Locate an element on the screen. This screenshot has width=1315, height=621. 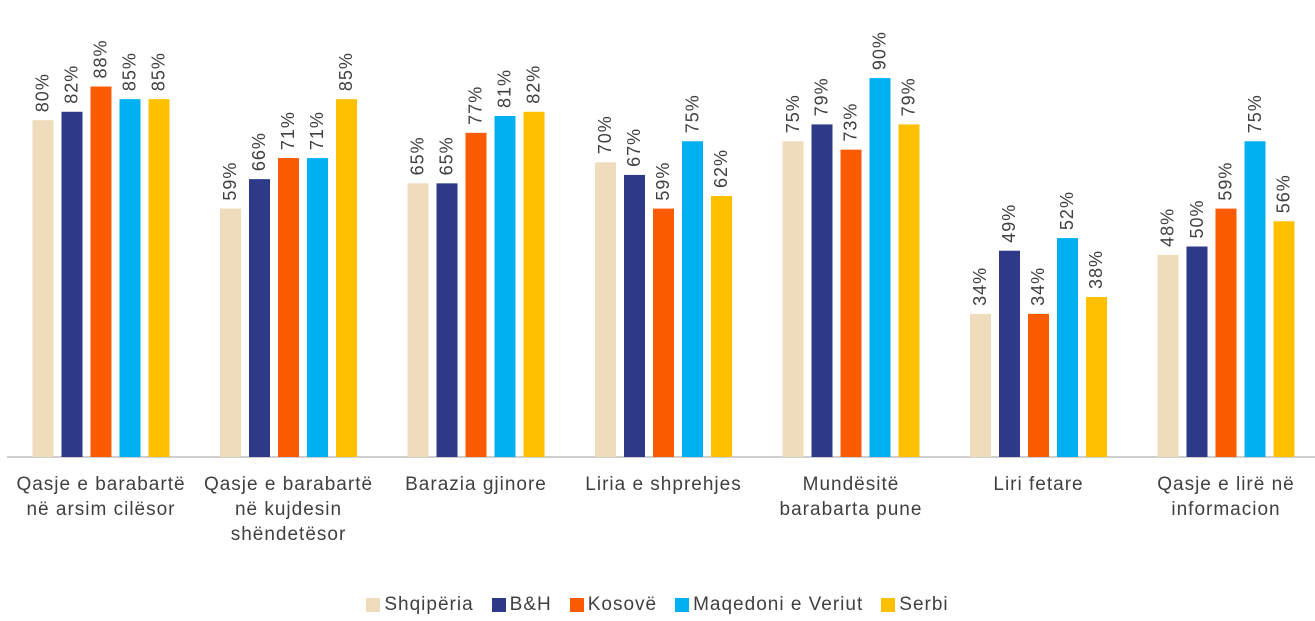
legend-label: Maqedoni e Veriut is located at coordinates (778, 604).